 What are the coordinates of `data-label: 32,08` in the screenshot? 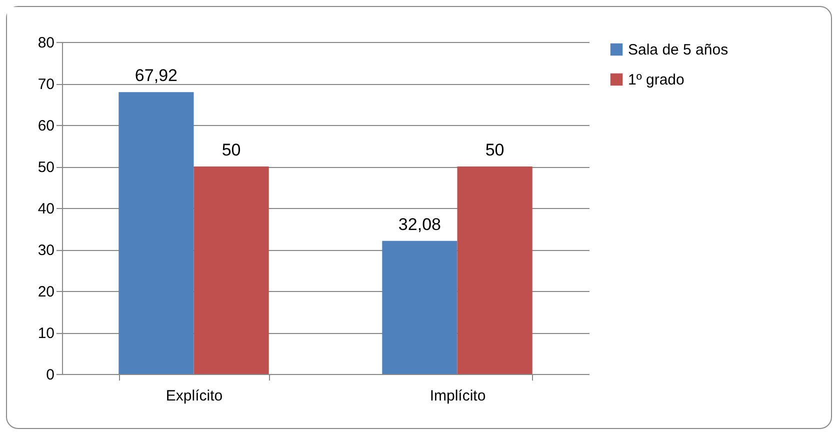 It's located at (419, 224).